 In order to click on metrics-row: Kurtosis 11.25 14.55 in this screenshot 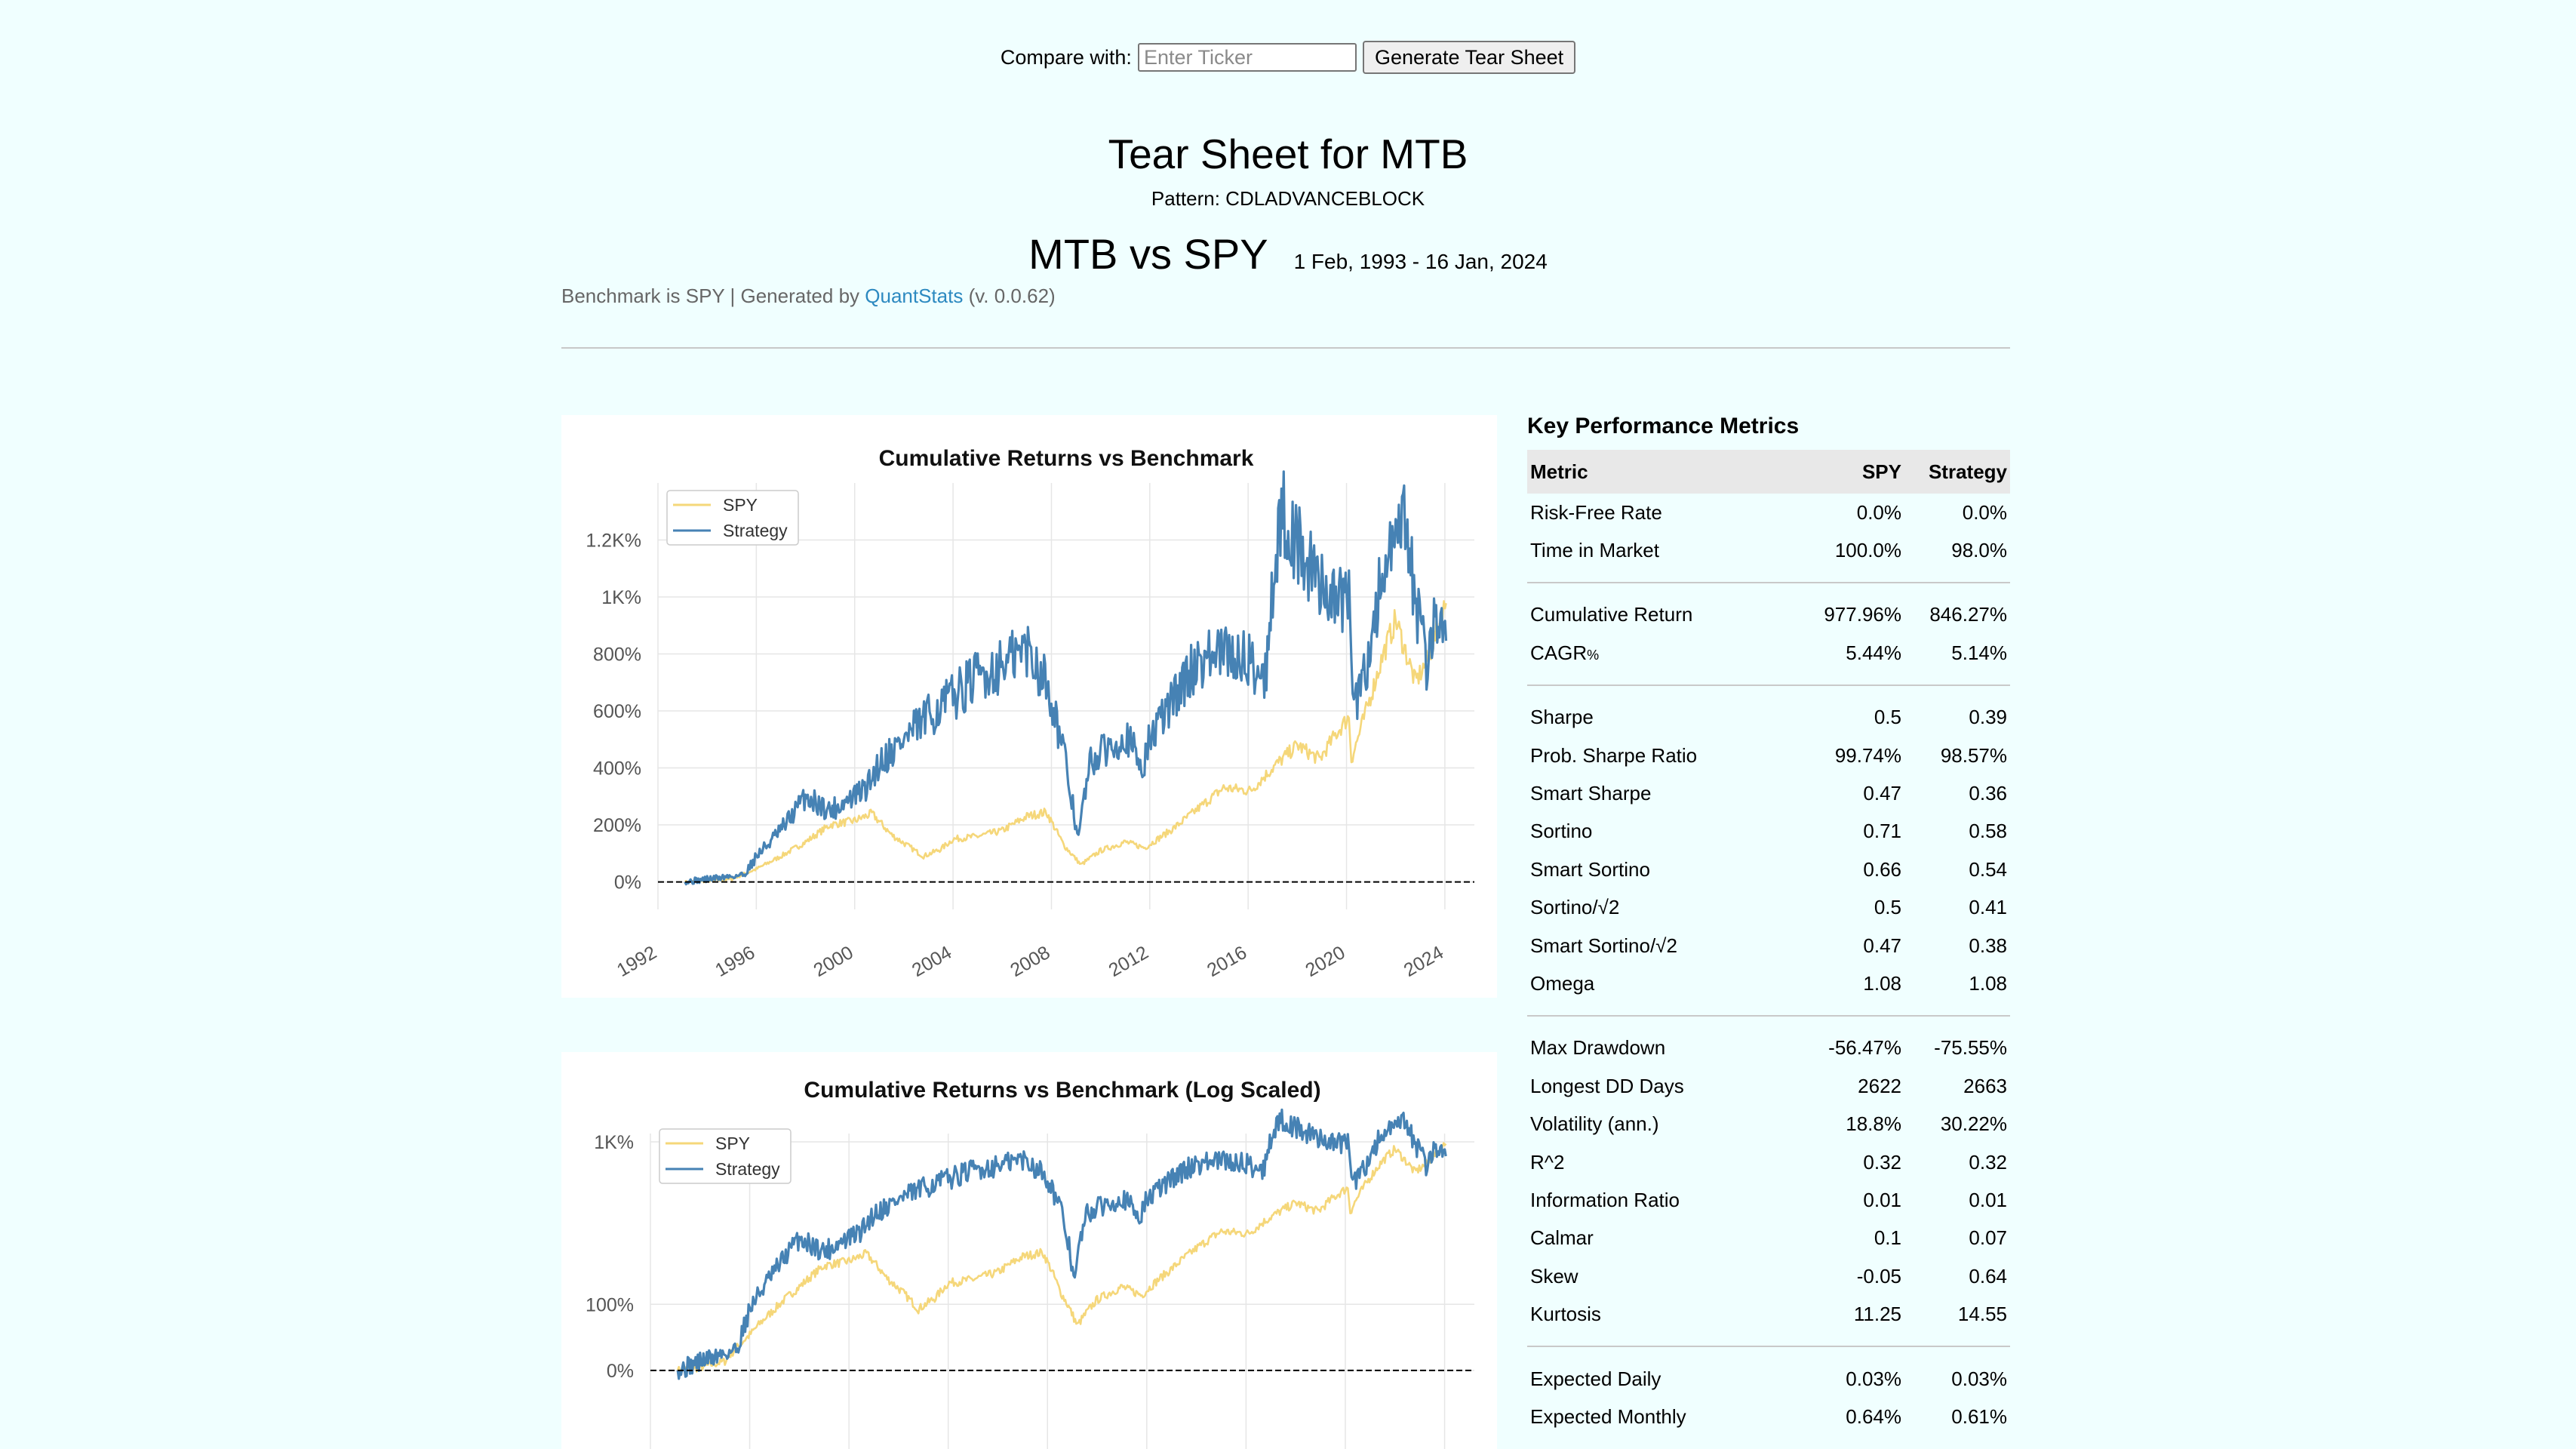, I will do `click(1768, 1314)`.